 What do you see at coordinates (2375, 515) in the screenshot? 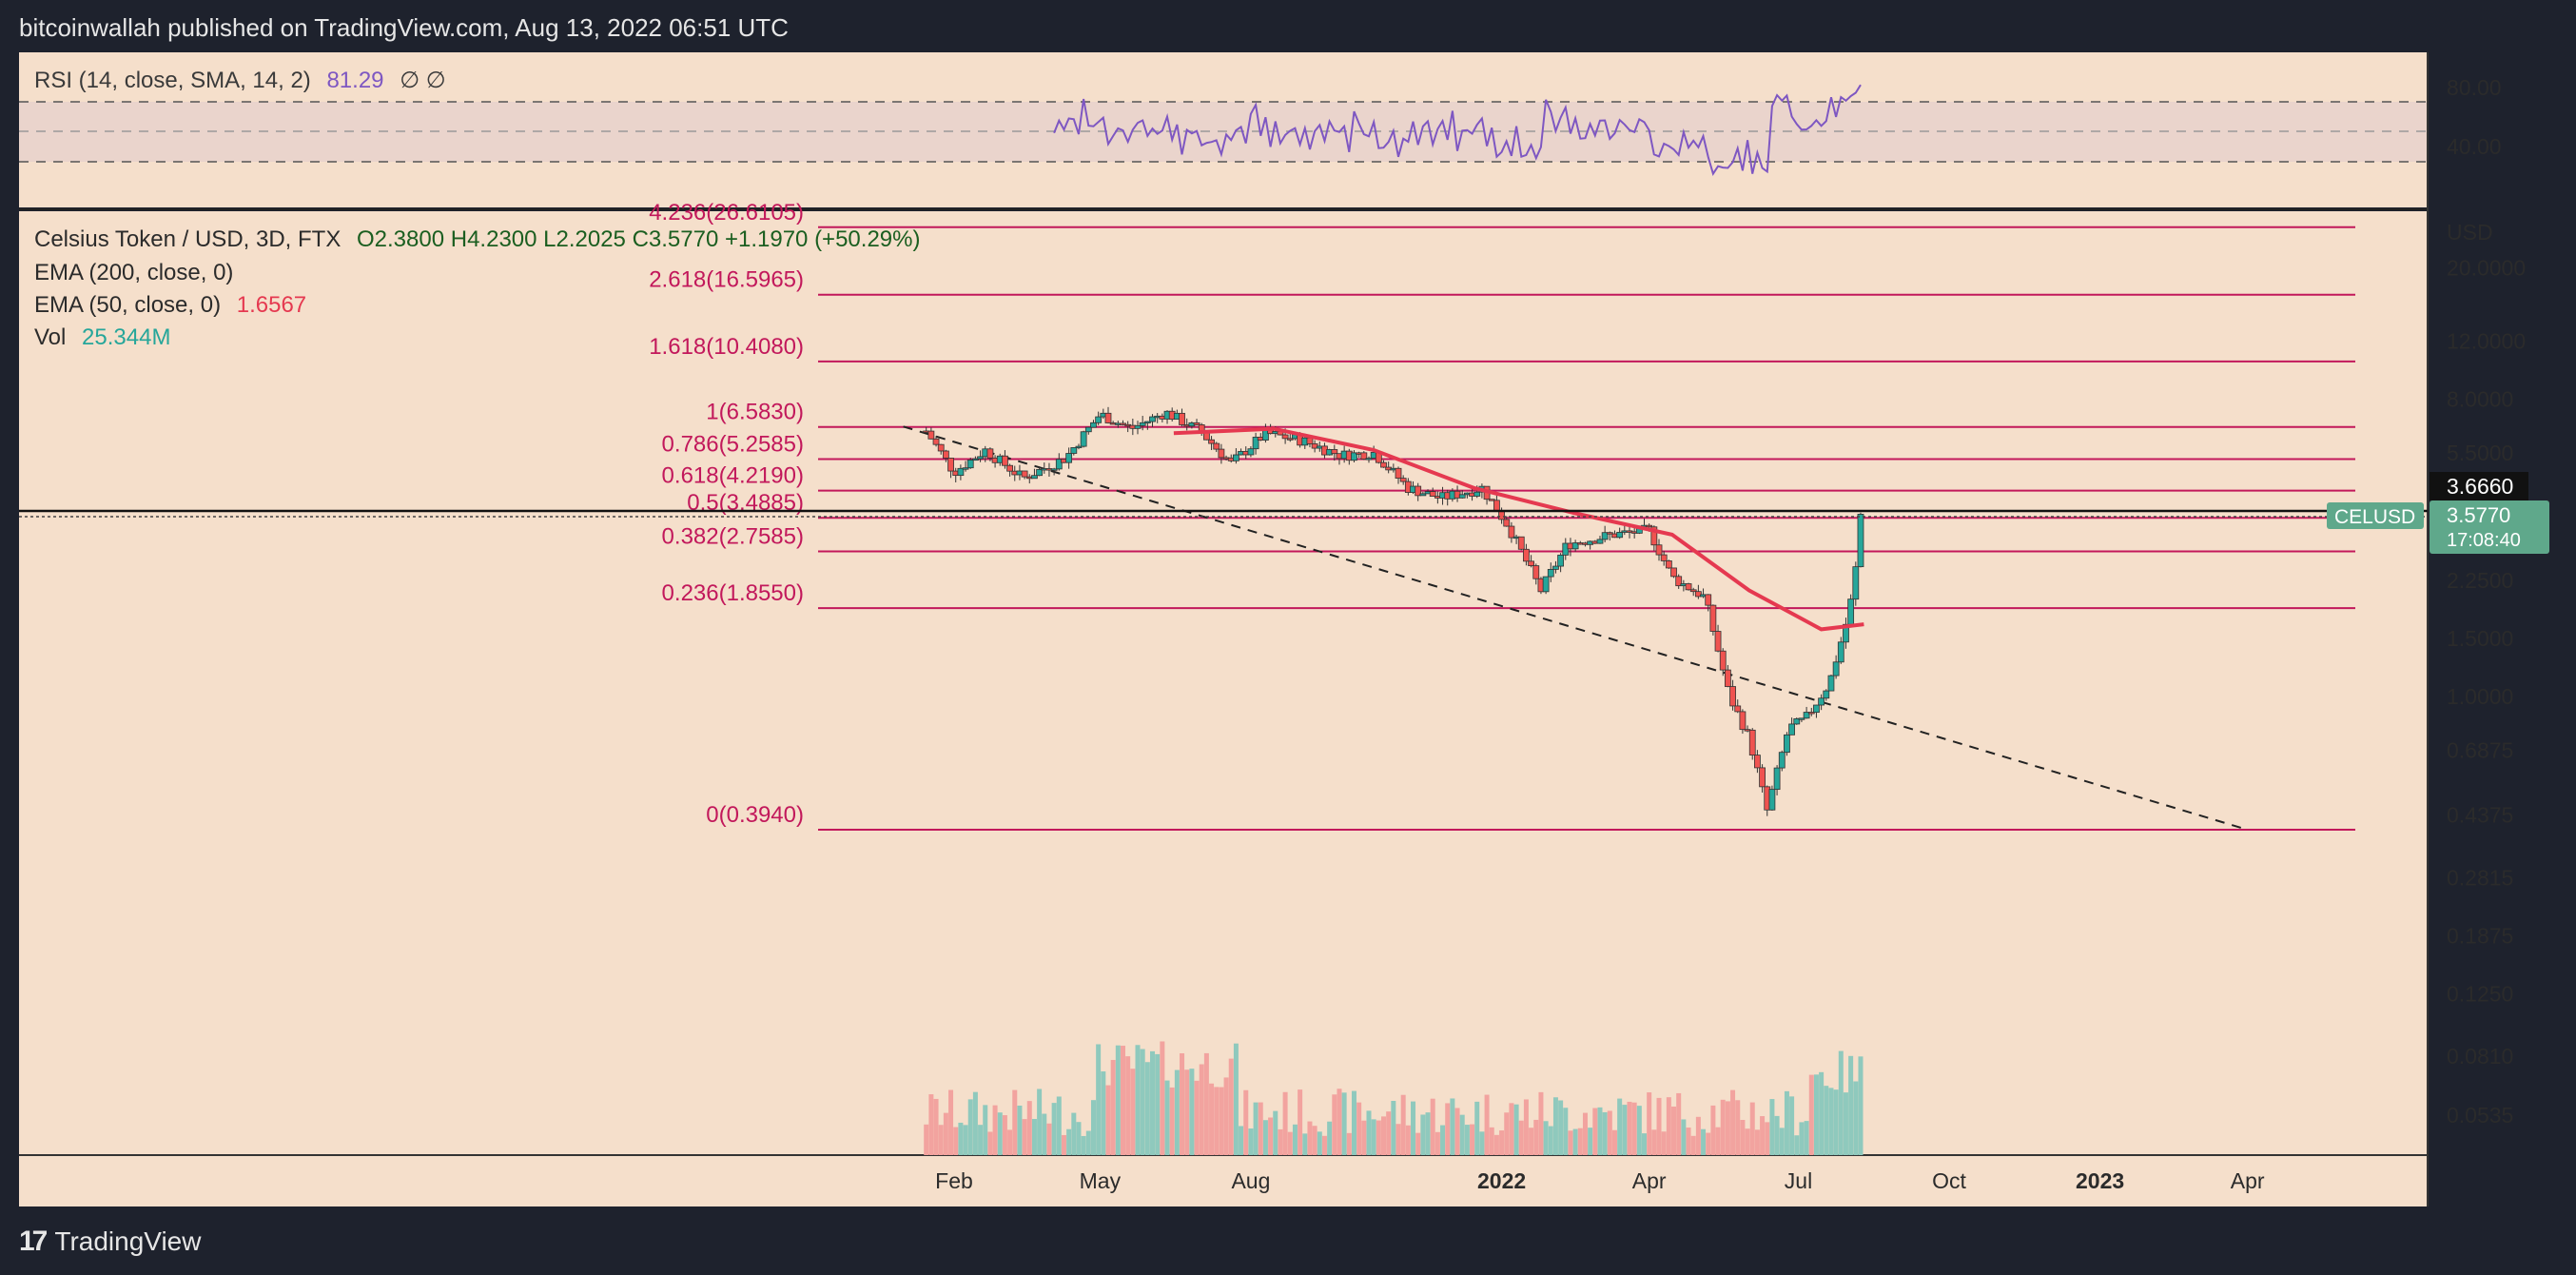
I see `ticker-badge` at bounding box center [2375, 515].